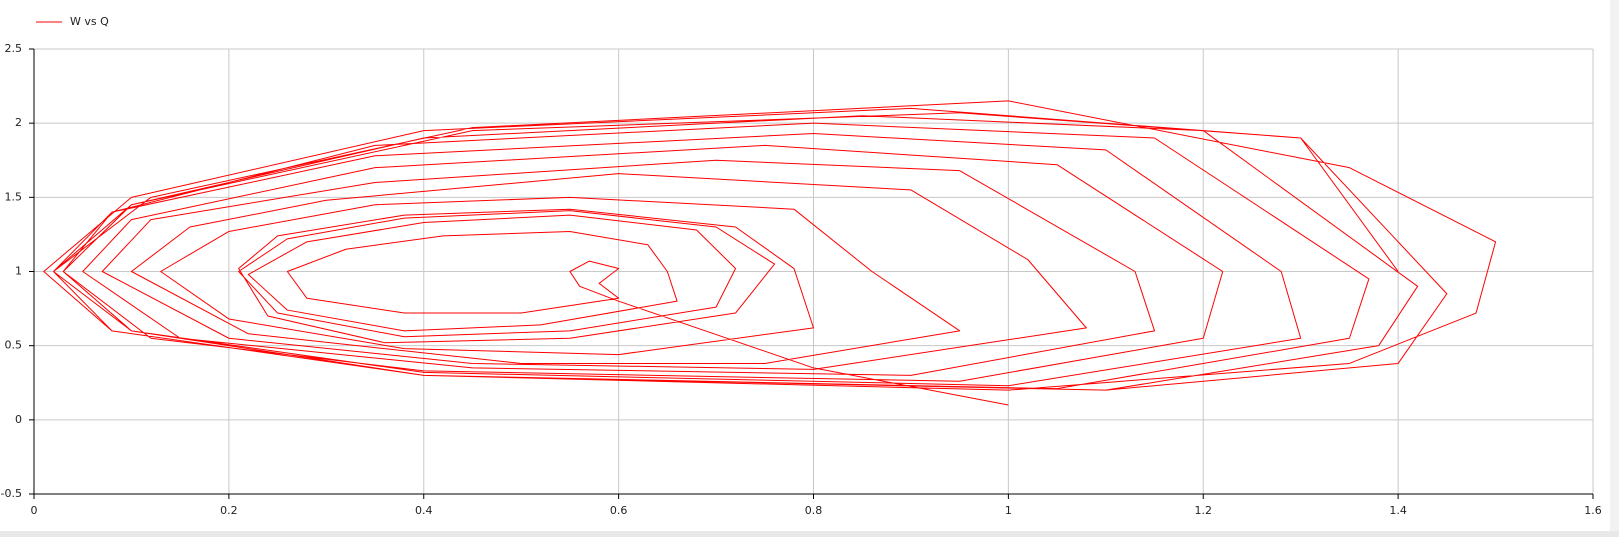 The width and height of the screenshot is (1619, 537). Describe the element at coordinates (809, 534) in the screenshot. I see `status-strip` at that location.